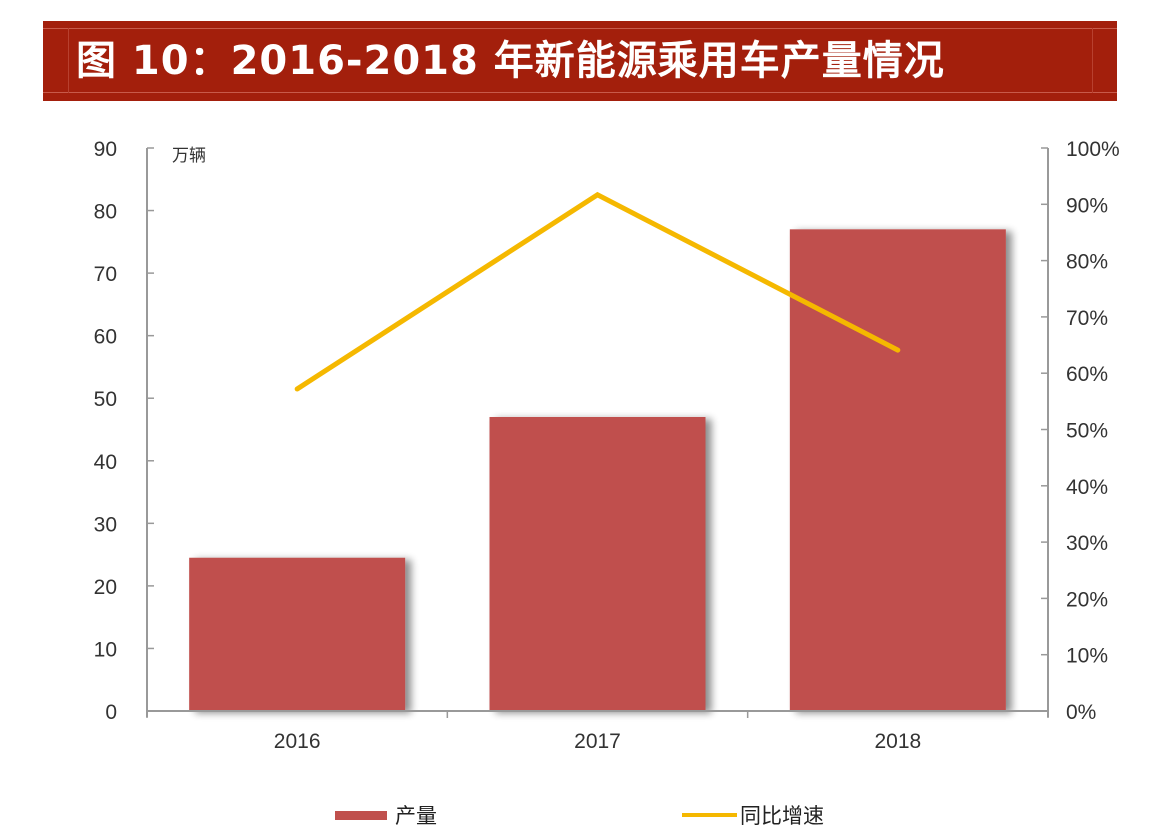  Describe the element at coordinates (1087, 205) in the screenshot. I see `right-axis-tick-label: 90%` at that location.